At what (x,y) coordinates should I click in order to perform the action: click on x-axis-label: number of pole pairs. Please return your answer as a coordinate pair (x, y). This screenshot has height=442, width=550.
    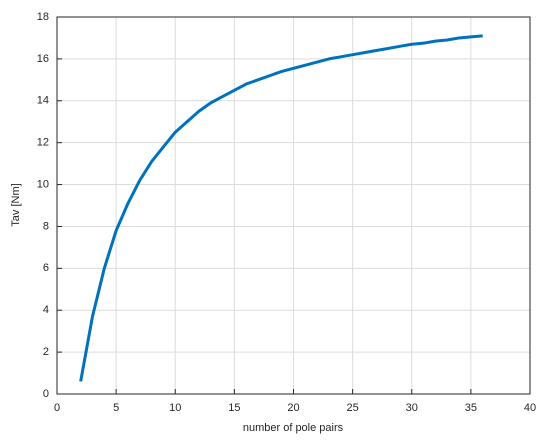
    Looking at the image, I should click on (293, 428).